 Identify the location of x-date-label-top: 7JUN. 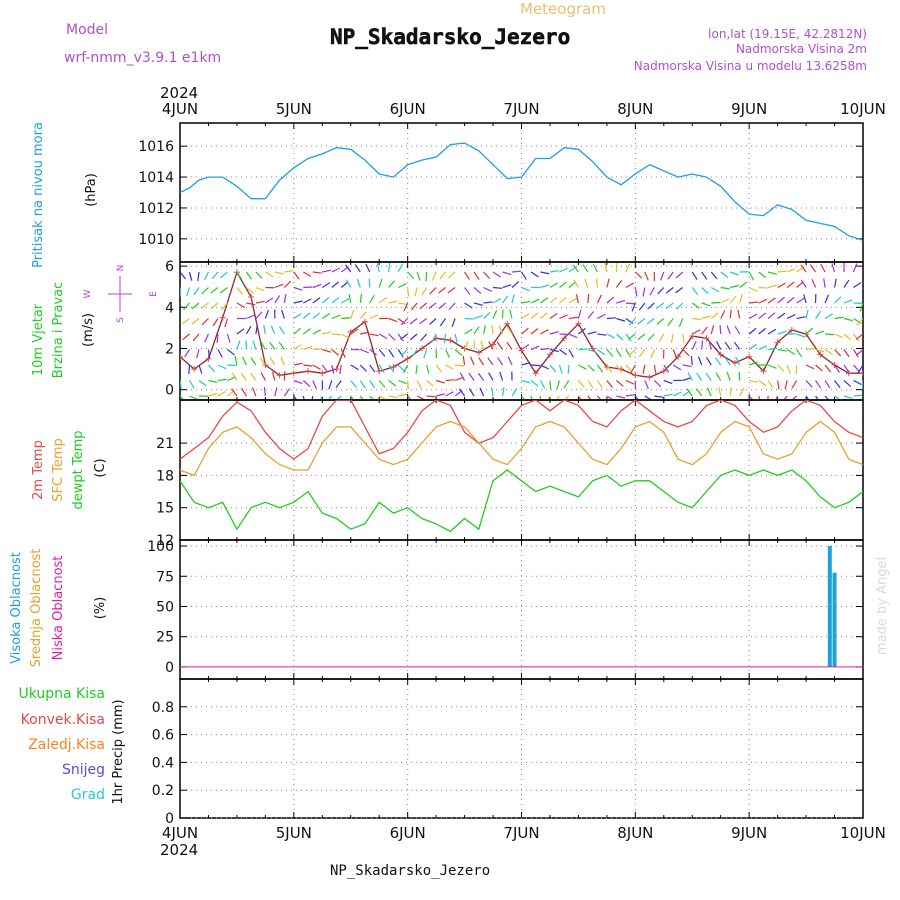
(521, 109).